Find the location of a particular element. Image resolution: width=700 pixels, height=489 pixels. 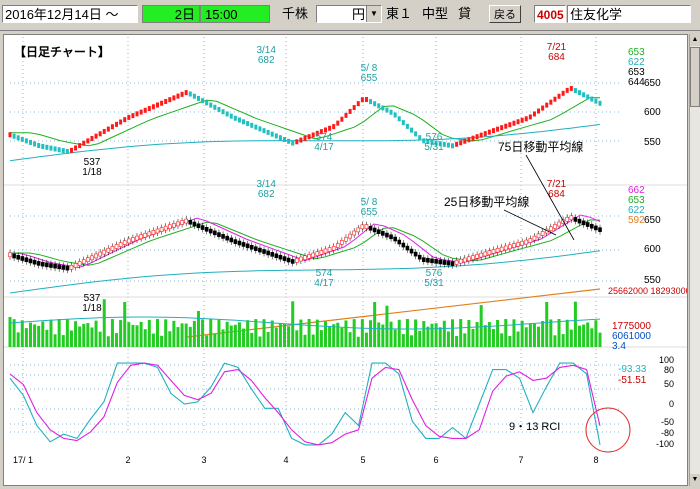

legend-value: -93.33 is located at coordinates (632, 369).